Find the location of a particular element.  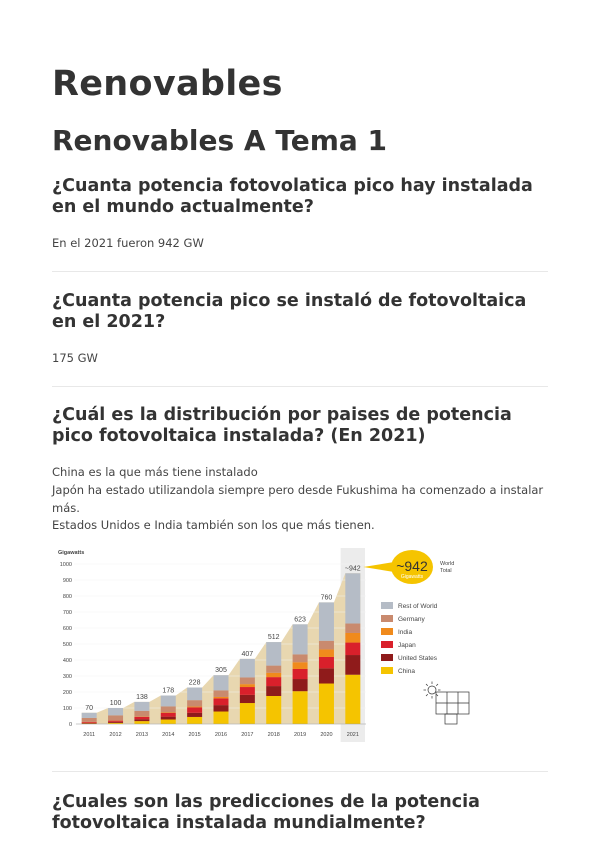

y-axis-label: Gigawatts is located at coordinates (71, 553).